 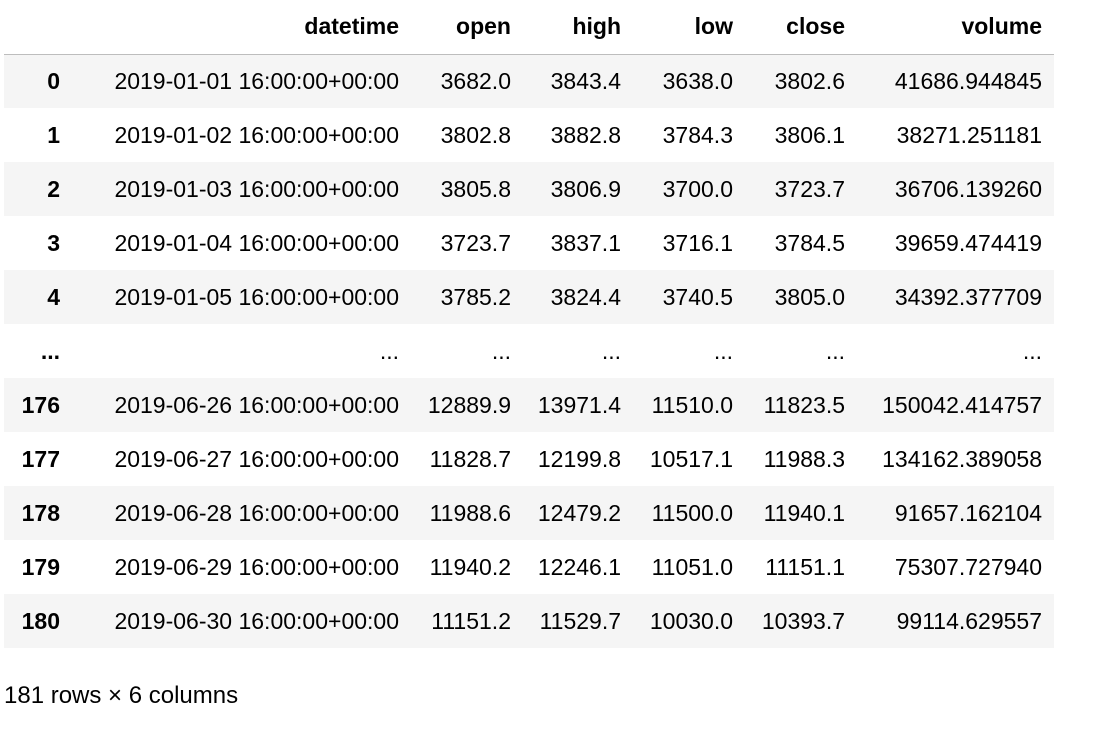 What do you see at coordinates (475, 296) in the screenshot?
I see `cell-open: 3785.2` at bounding box center [475, 296].